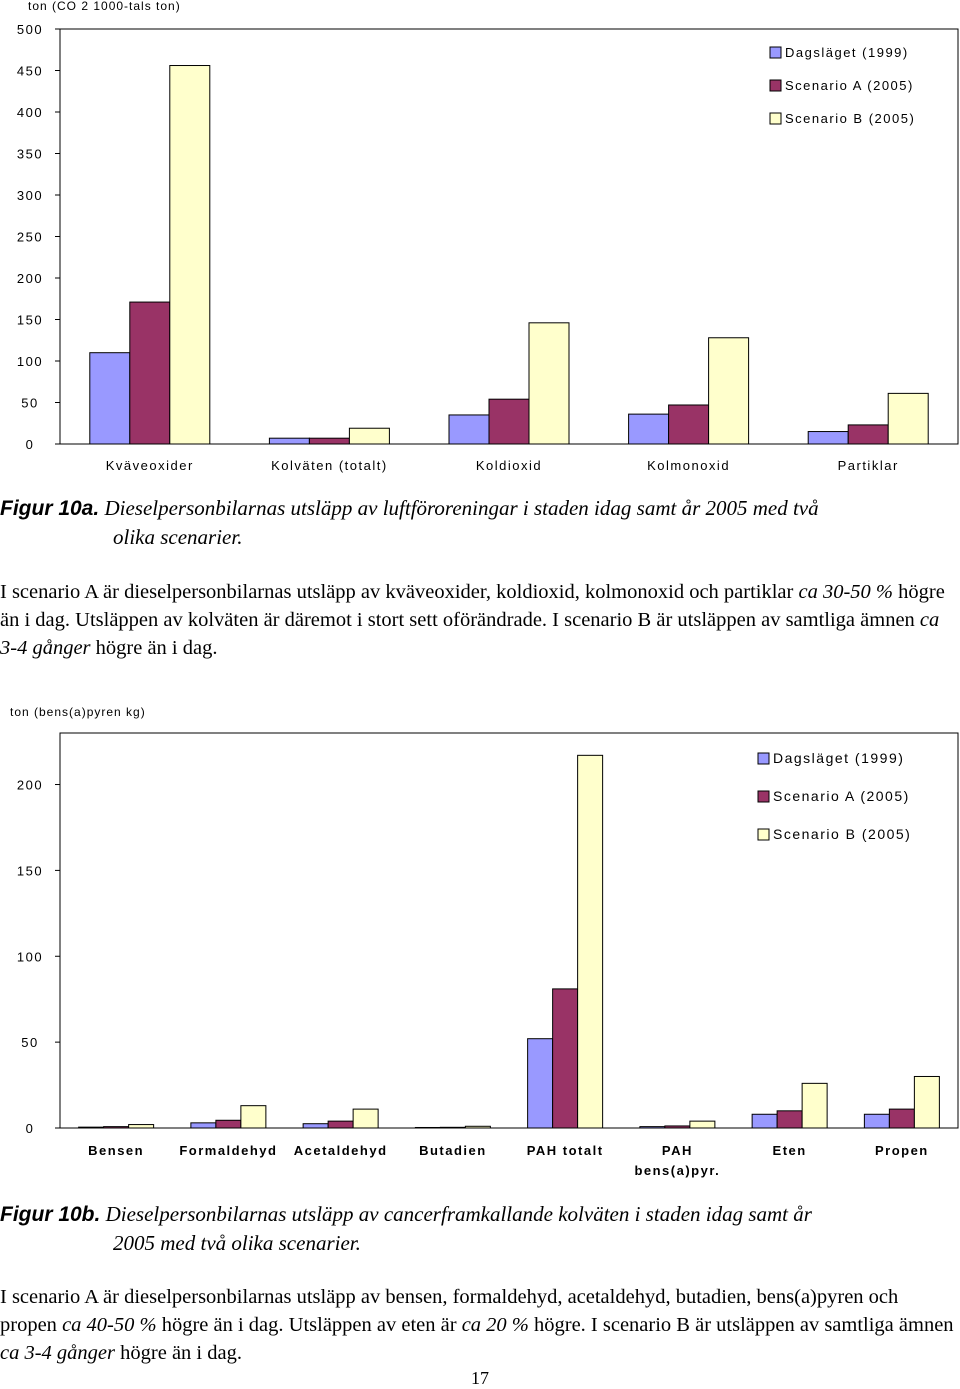  What do you see at coordinates (109, 1325) in the screenshot?
I see `paragraph-emphasis: ca 40-50 %` at bounding box center [109, 1325].